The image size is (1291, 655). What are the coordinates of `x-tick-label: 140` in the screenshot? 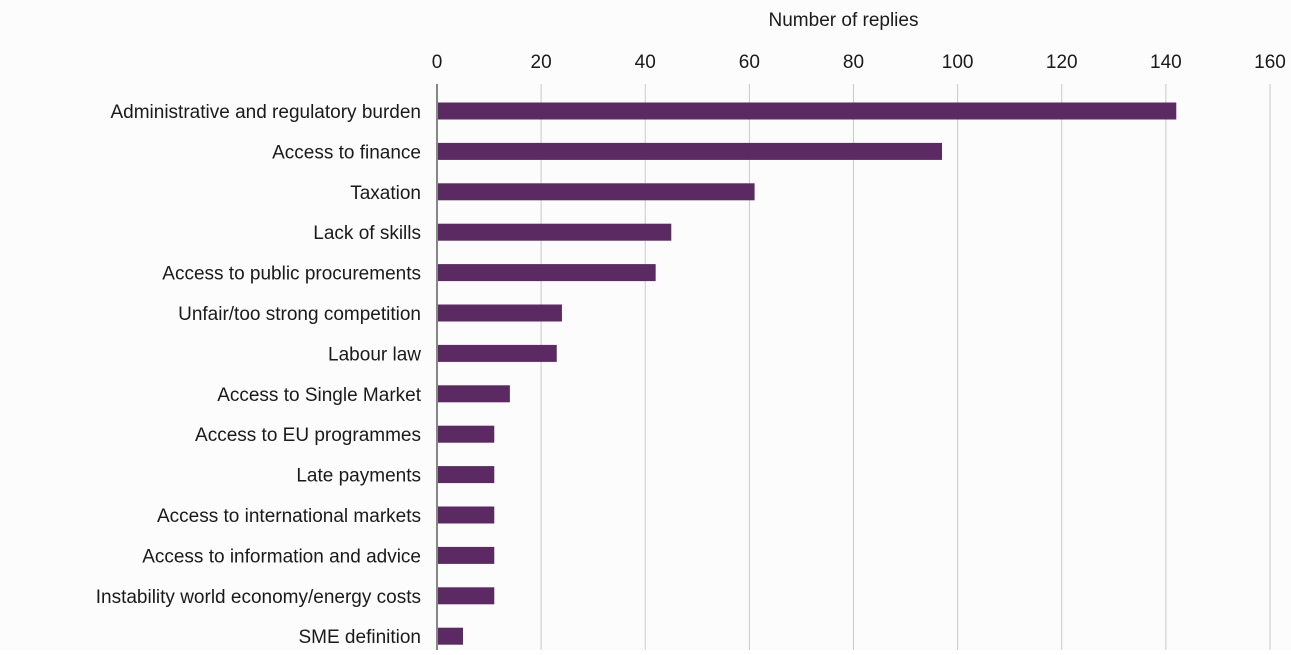 It's located at (1166, 62).